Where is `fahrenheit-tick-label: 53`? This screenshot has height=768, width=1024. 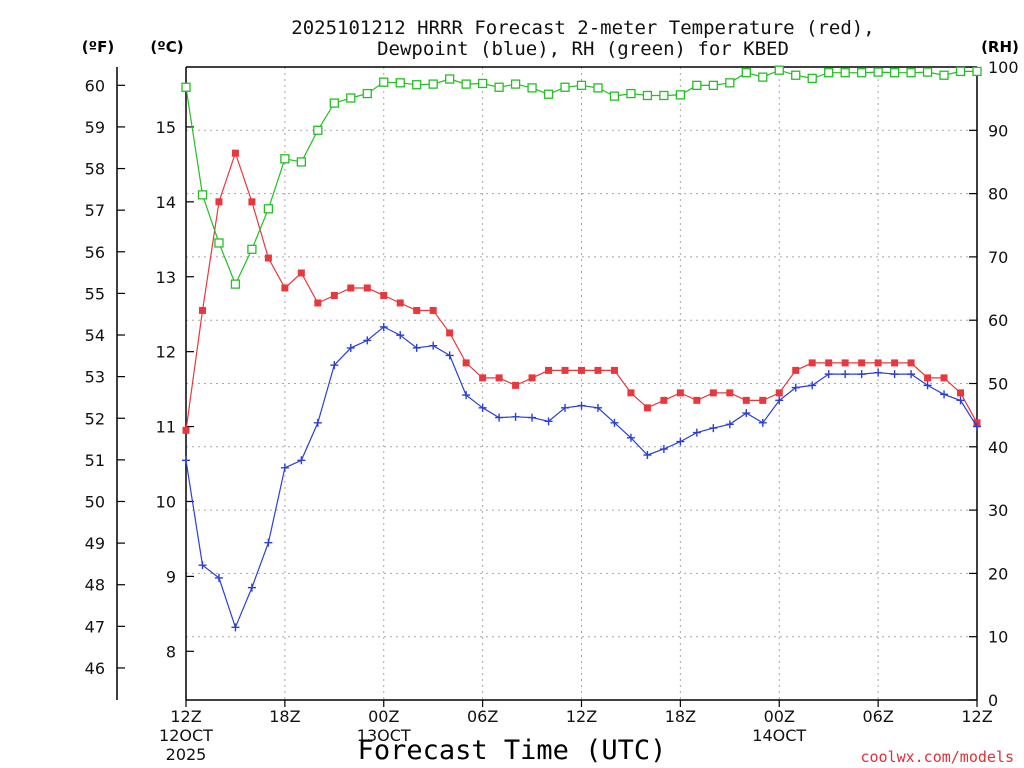 fahrenheit-tick-label: 53 is located at coordinates (95, 377).